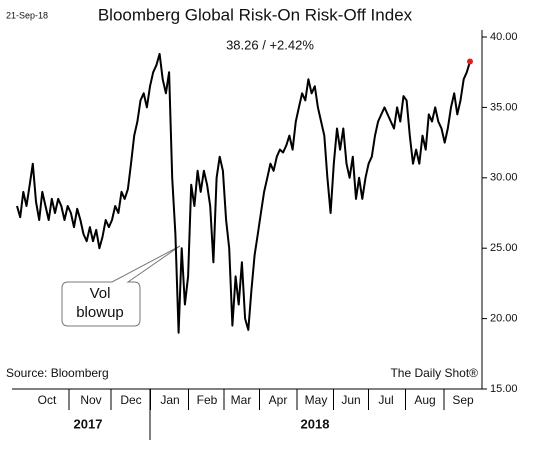 The height and width of the screenshot is (450, 541). Describe the element at coordinates (504, 248) in the screenshot. I see `y-tick-label: 25.00` at that location.